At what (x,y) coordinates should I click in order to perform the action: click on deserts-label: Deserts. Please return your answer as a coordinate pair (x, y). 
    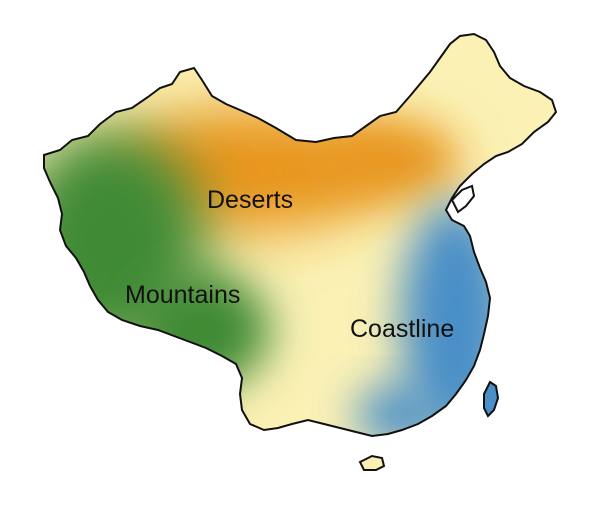
    Looking at the image, I should click on (250, 200).